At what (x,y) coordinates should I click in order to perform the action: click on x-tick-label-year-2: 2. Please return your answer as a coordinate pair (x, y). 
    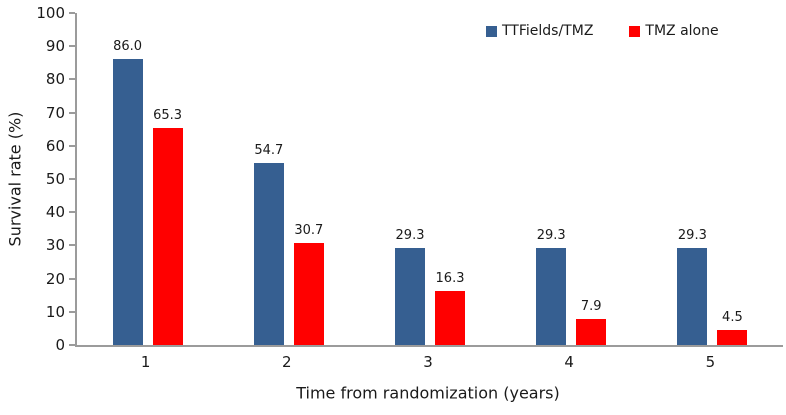
    Looking at the image, I should click on (287, 362).